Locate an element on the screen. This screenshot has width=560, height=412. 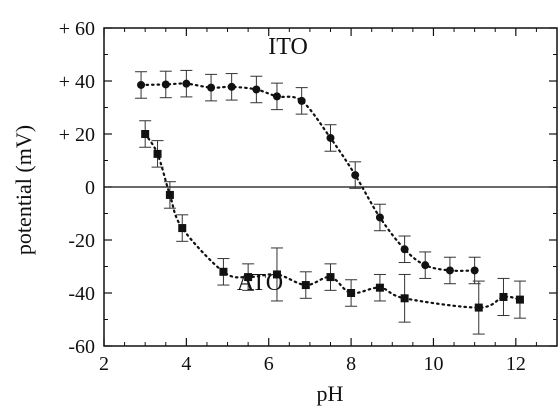
x-tick-label: 2 is located at coordinates (104, 364).